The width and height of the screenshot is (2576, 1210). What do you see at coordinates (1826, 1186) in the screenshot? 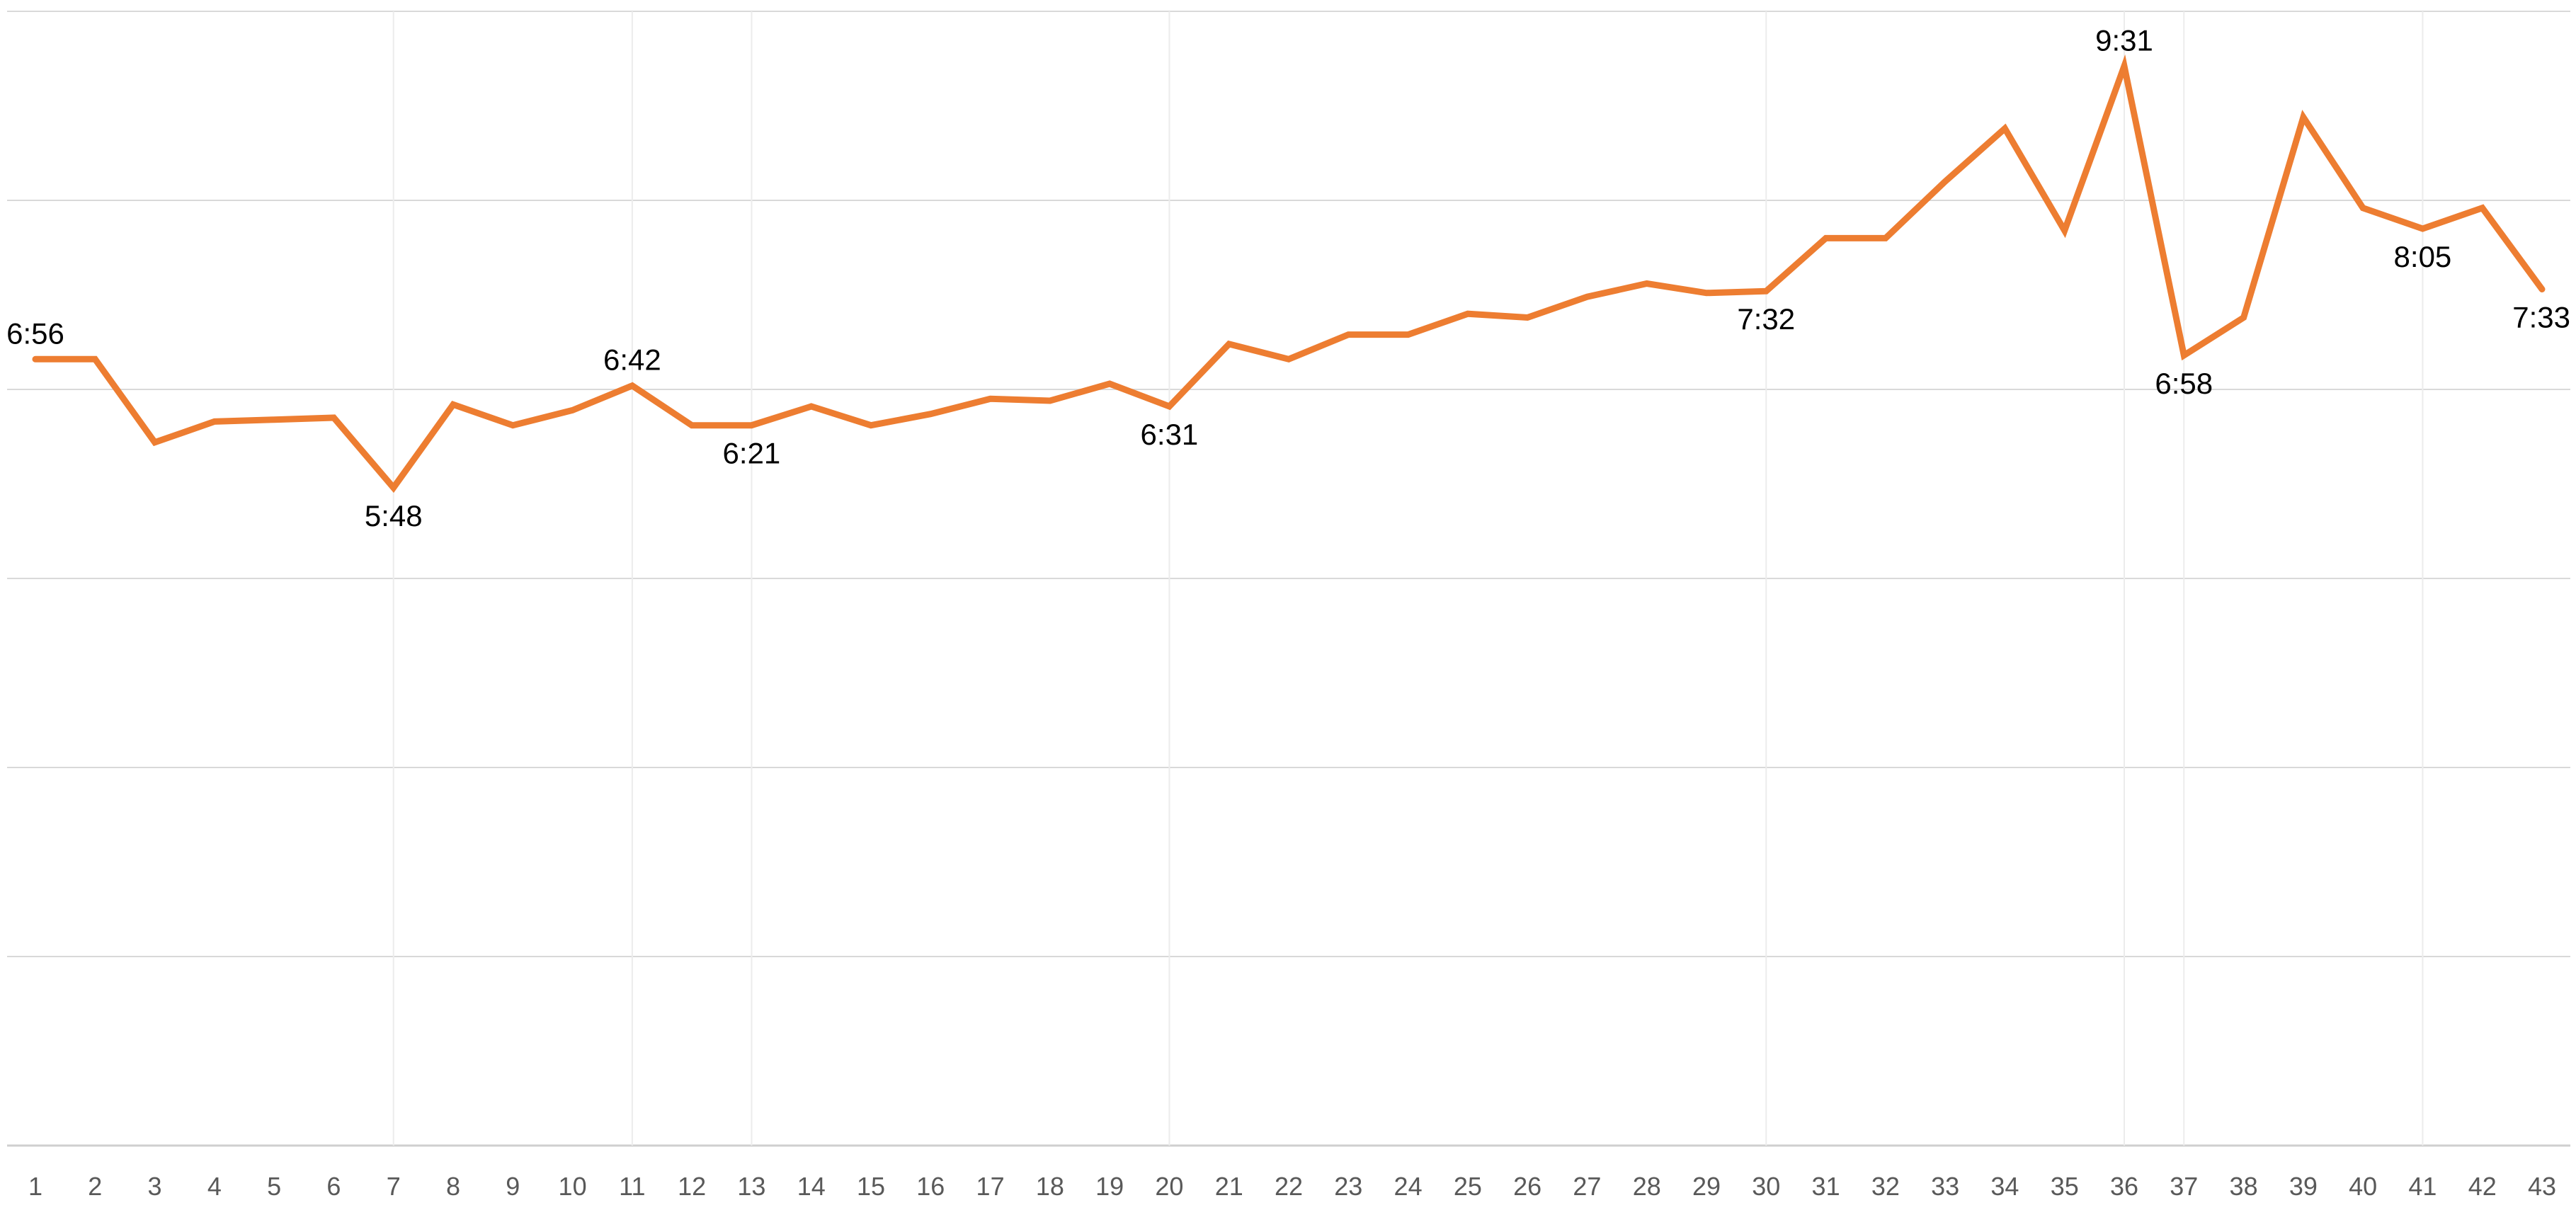
I see `x-tick-label-31: 31` at bounding box center [1826, 1186].